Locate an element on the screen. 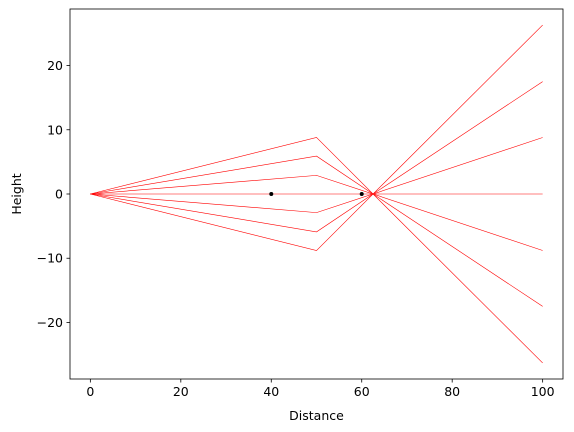 Image resolution: width=574 pixels, height=432 pixels. x-tick-label: 0 is located at coordinates (90, 391).